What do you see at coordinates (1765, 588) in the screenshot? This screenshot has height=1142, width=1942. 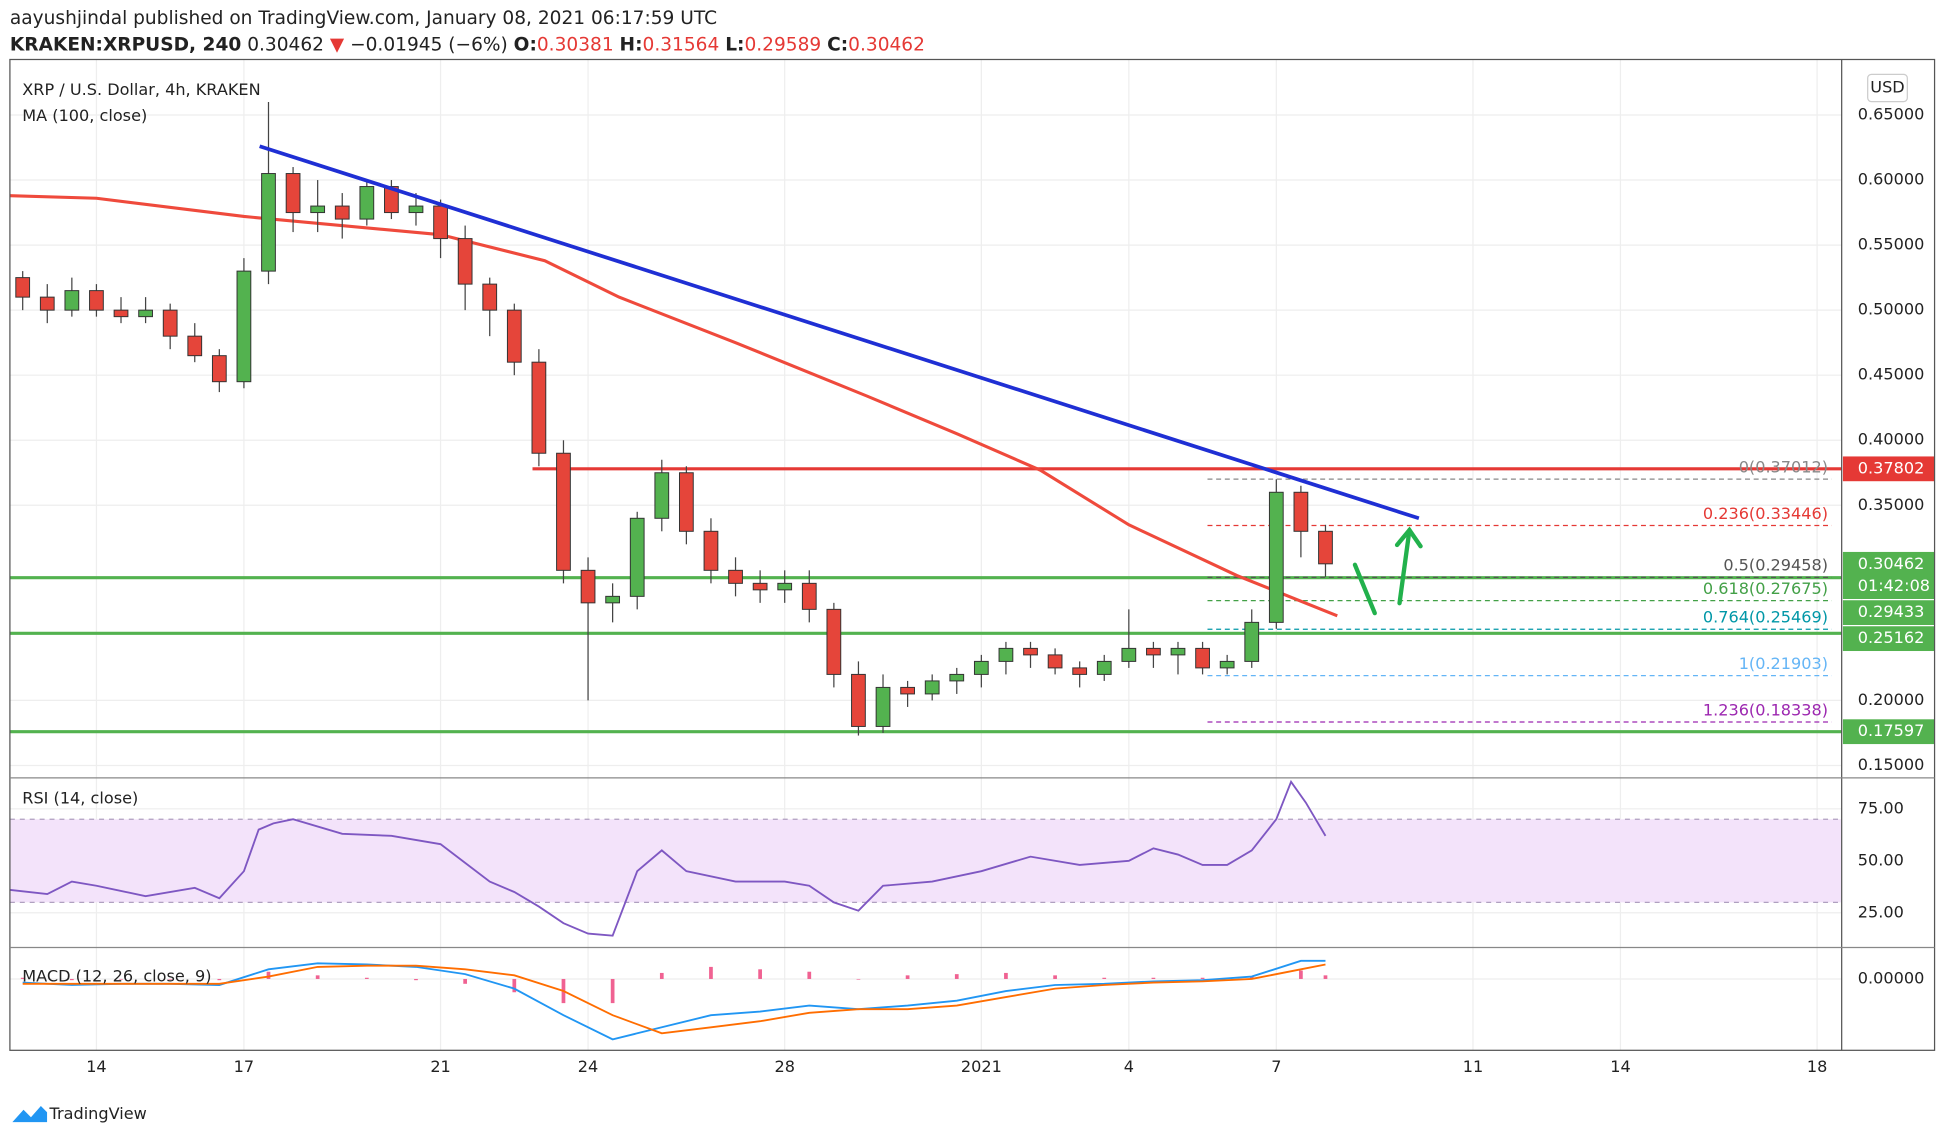 I see `fib-label: 0.618(0.27675)` at bounding box center [1765, 588].